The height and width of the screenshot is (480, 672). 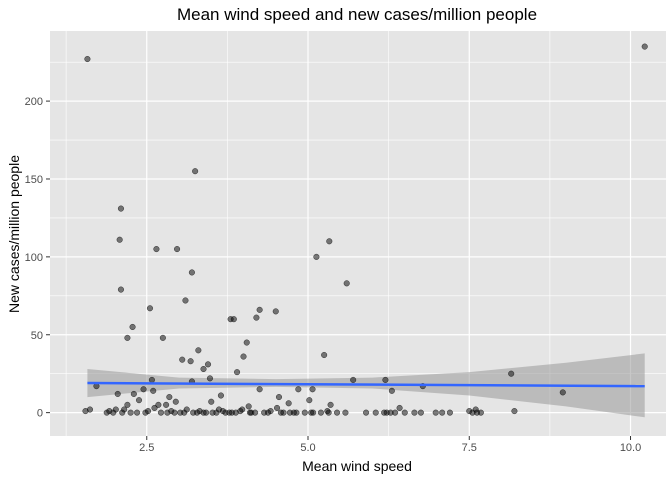 What do you see at coordinates (34, 180) in the screenshot?
I see `y-tick-label: 150` at bounding box center [34, 180].